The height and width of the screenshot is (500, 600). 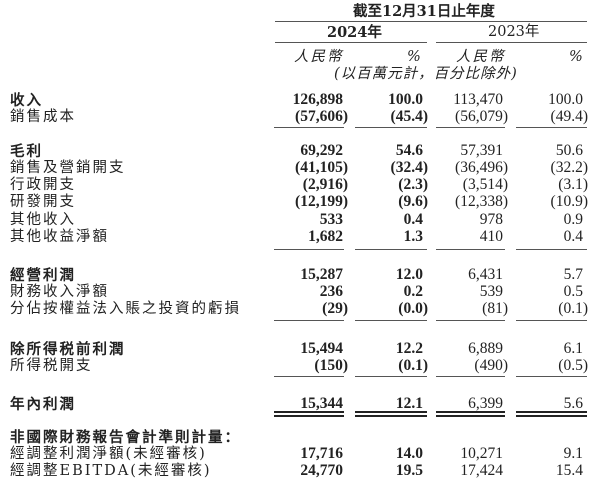 I want to click on cell-rmb-2024: (12,199), so click(x=321, y=201).